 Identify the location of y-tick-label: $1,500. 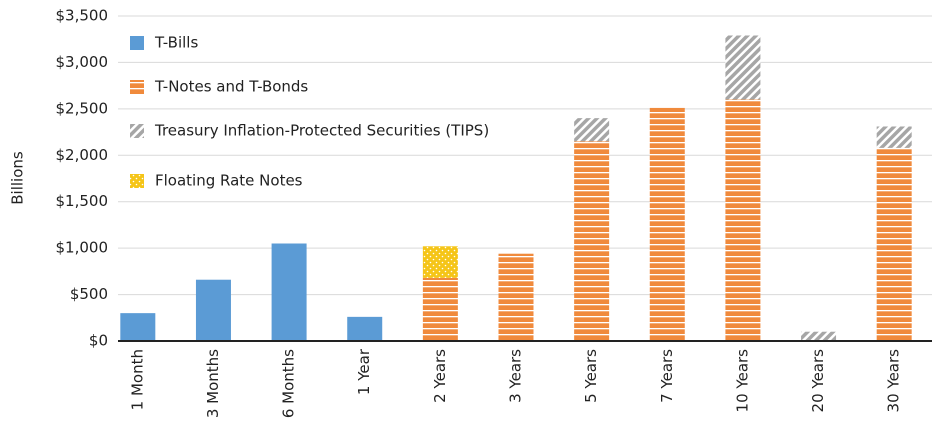
(82, 201).